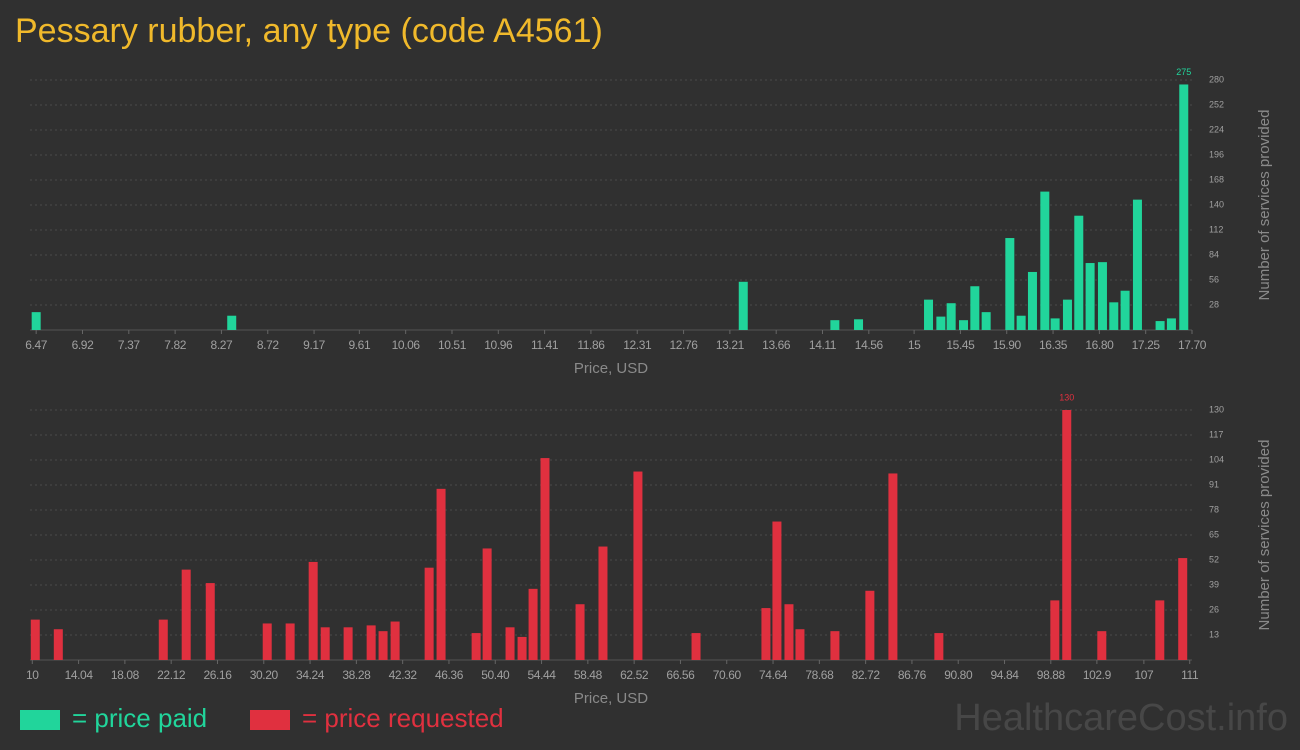  I want to click on x-tick-label: 98.88, so click(1051, 675).